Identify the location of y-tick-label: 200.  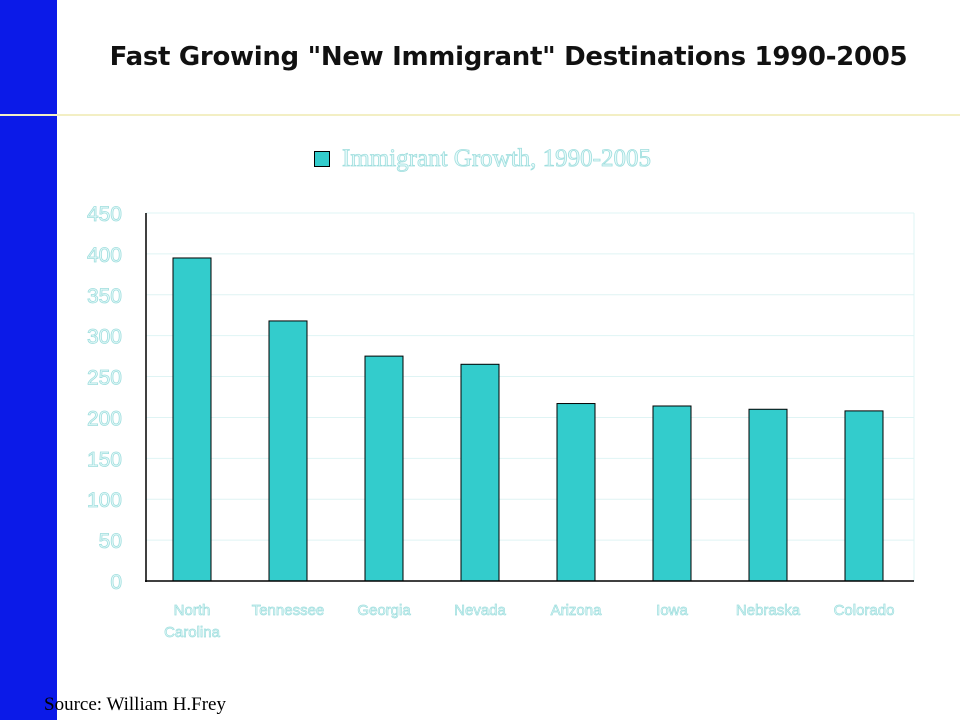
(104, 418).